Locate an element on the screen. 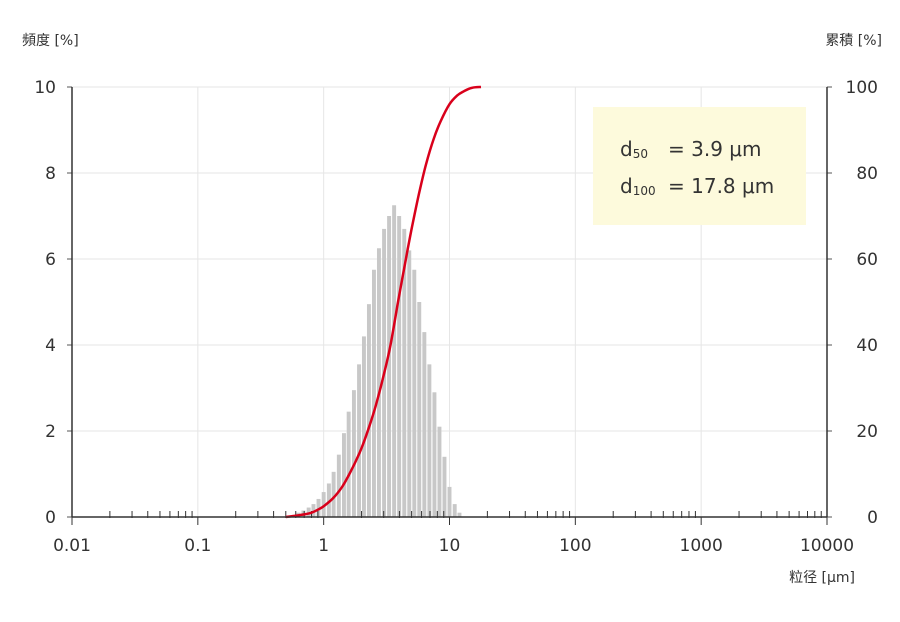 This screenshot has height=622, width=900. x-tick-label-6: 10000 is located at coordinates (827, 546).